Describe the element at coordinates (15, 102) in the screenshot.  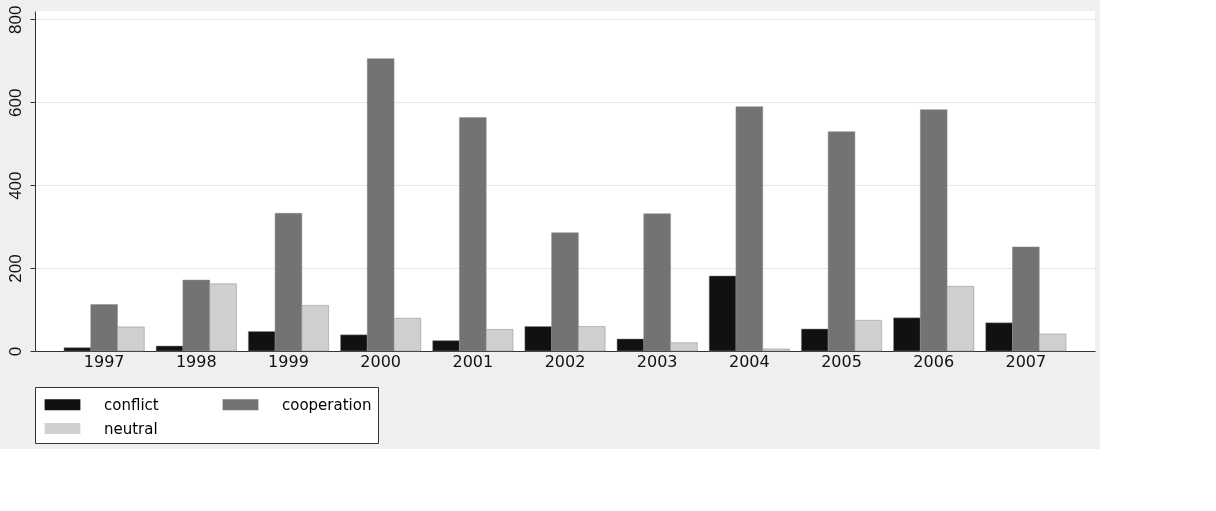
I see `y-tick-label: 600` at that location.